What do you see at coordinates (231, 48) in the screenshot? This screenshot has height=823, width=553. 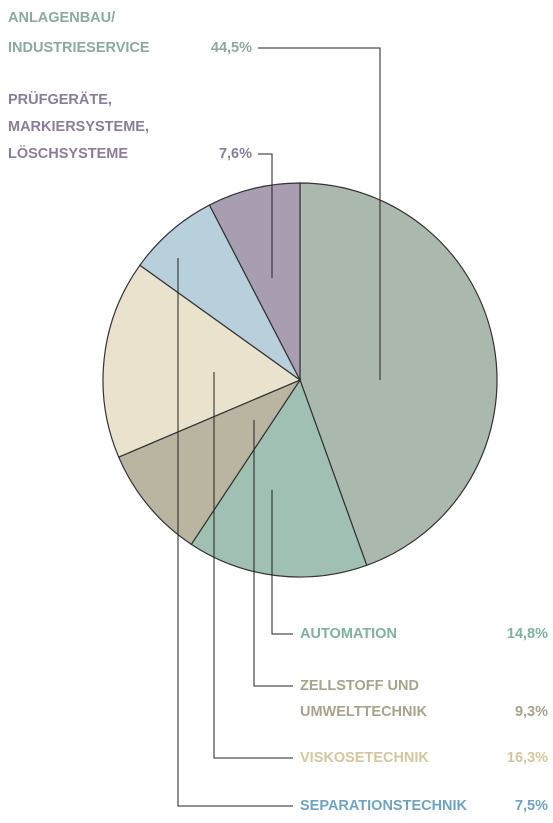 I see `value-label: 44,5%` at bounding box center [231, 48].